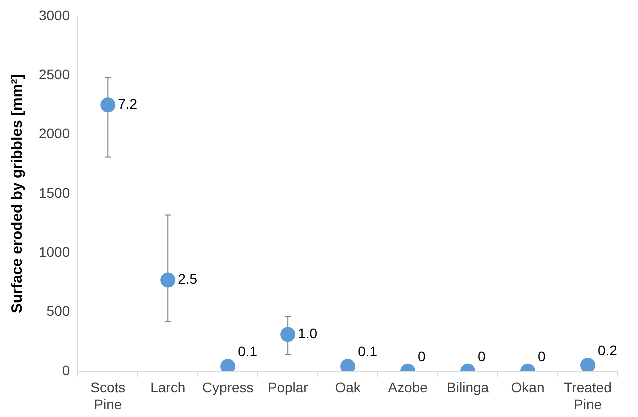 The height and width of the screenshot is (417, 638). What do you see at coordinates (348, 388) in the screenshot?
I see `x-tick-label: Oak` at bounding box center [348, 388].